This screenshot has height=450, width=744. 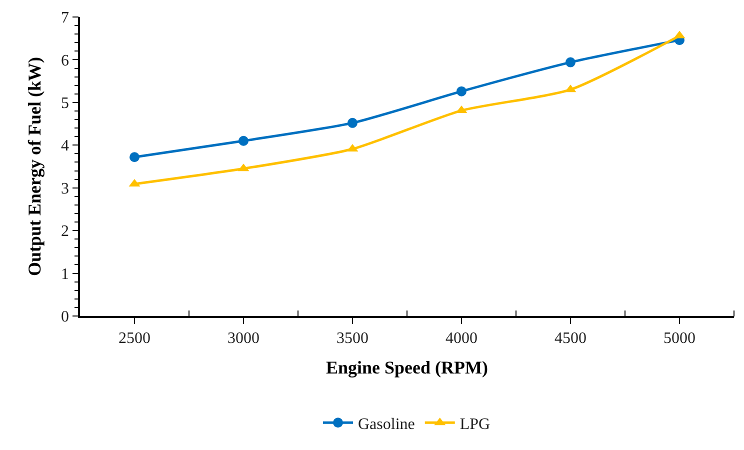 I want to click on legend-label: LPG, so click(x=475, y=424).